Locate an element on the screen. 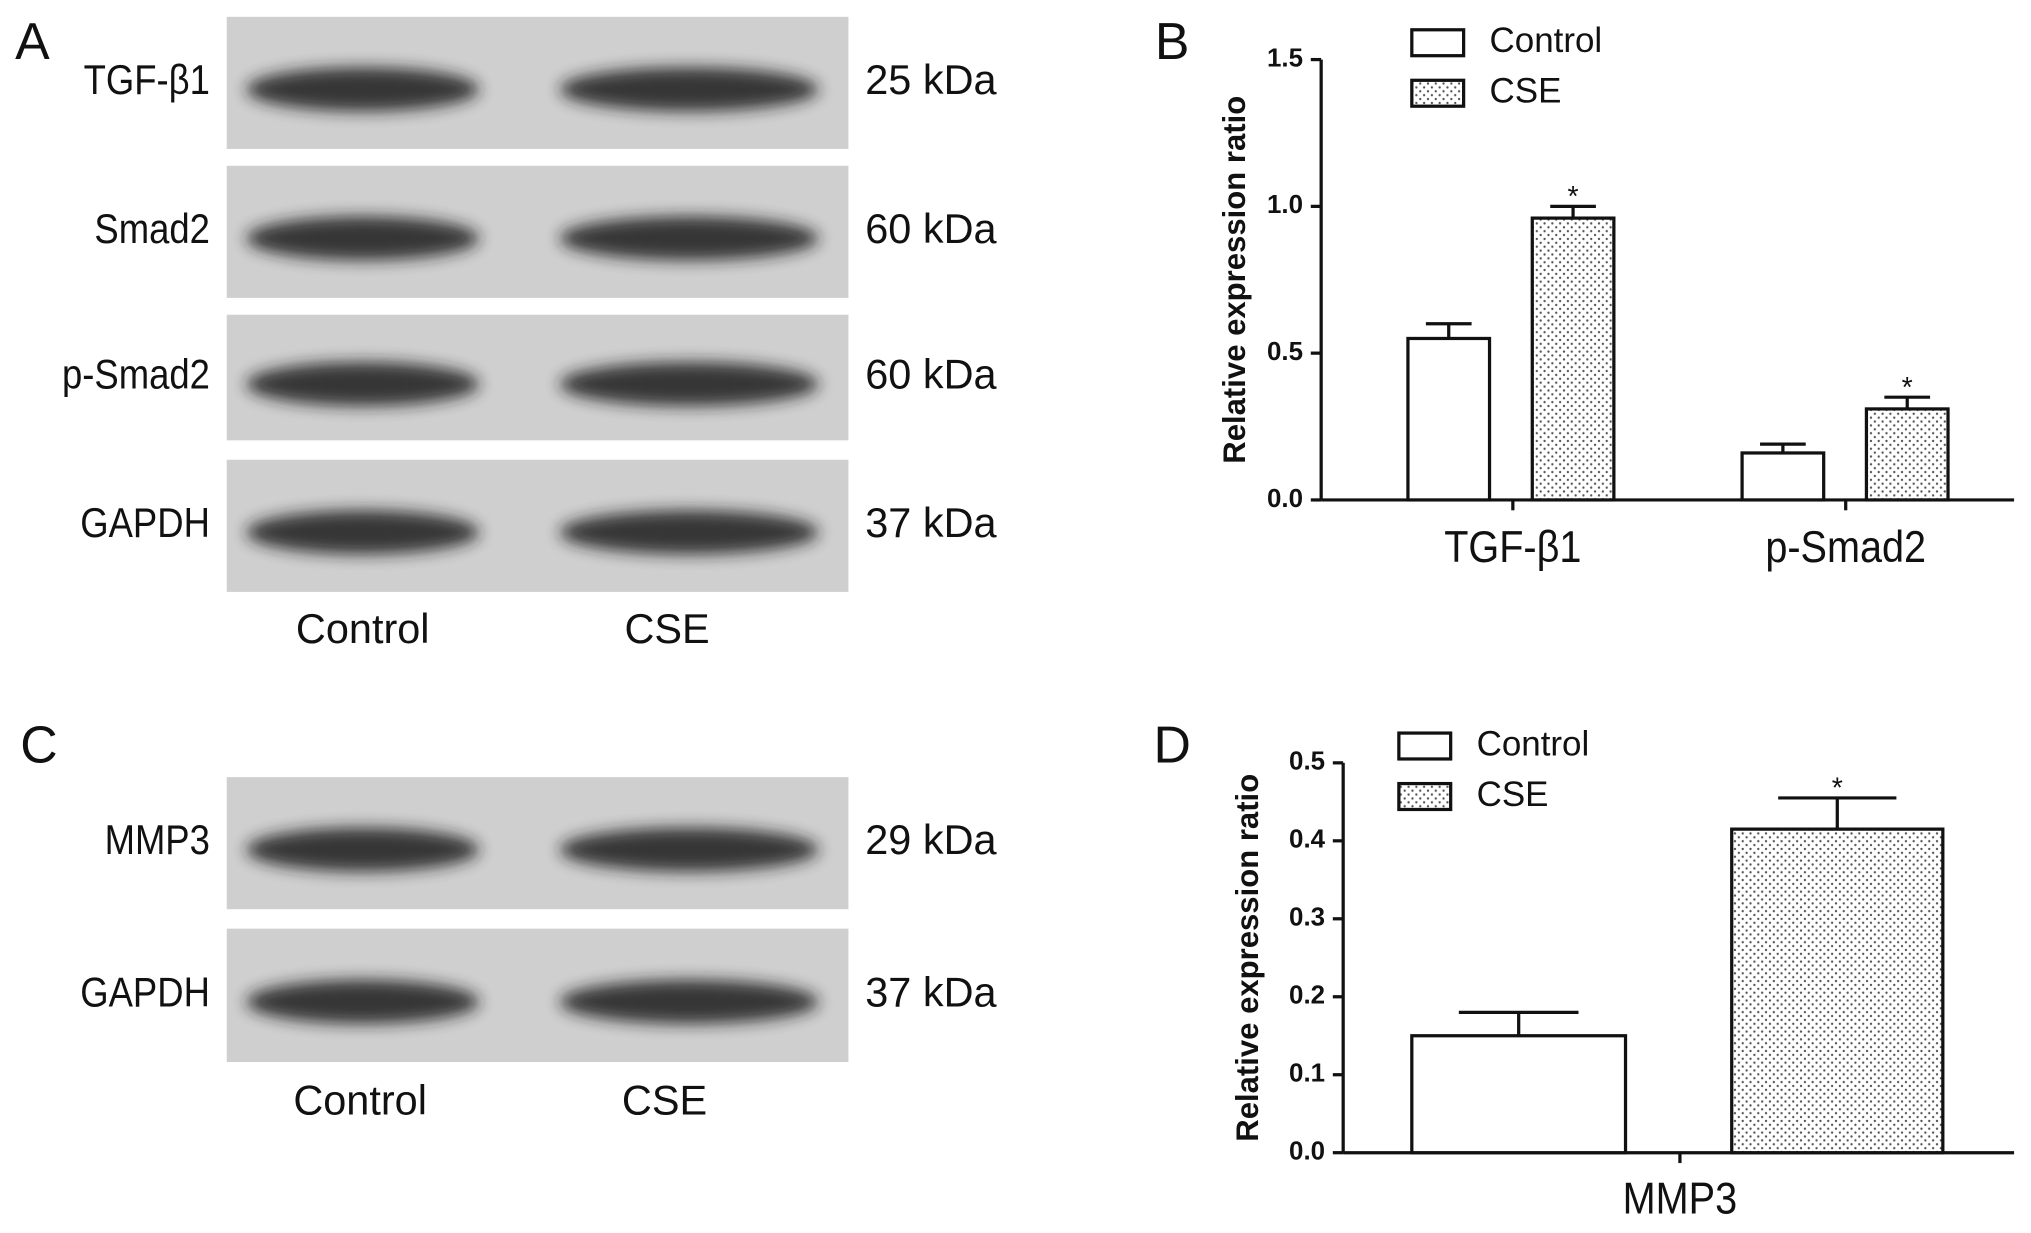 This screenshot has width=2031, height=1233. y-tick-label: 0.2 is located at coordinates (1307, 996).